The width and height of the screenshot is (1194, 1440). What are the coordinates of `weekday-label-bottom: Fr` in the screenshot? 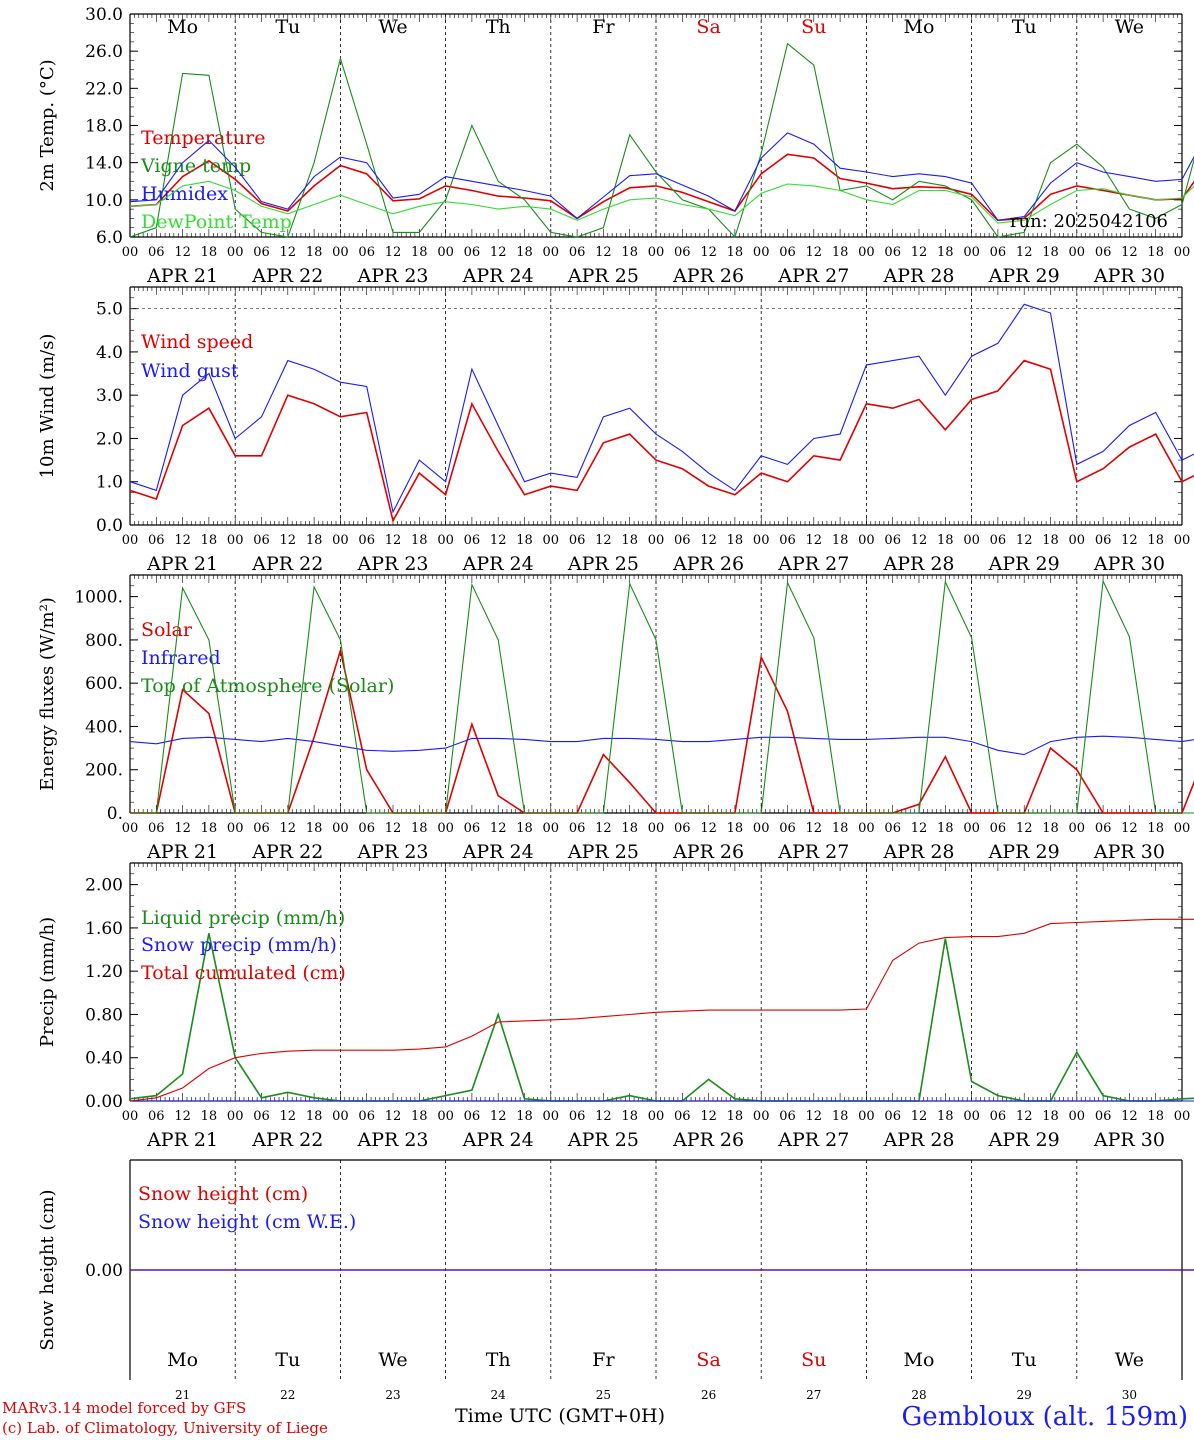 It's located at (603, 1360).